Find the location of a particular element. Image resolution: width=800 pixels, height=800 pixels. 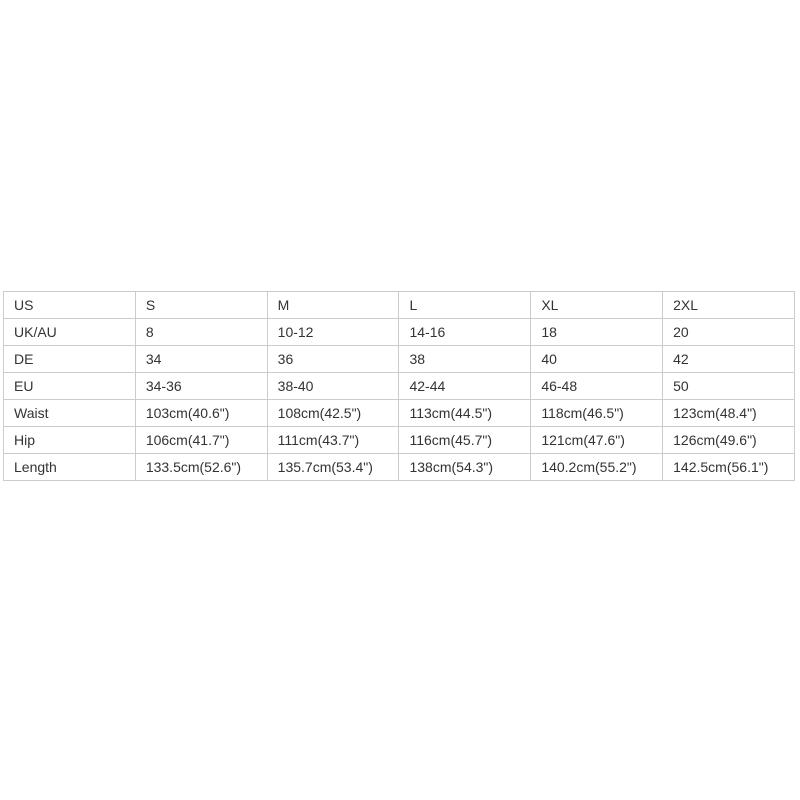

cell-de-4: 40 is located at coordinates (597, 359).